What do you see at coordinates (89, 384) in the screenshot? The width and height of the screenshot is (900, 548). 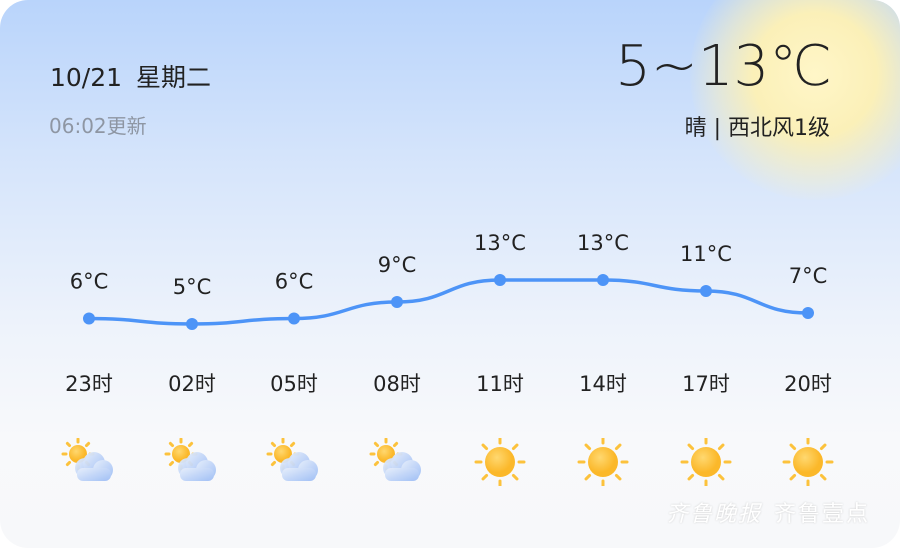 I see `hour-label: 23时` at bounding box center [89, 384].